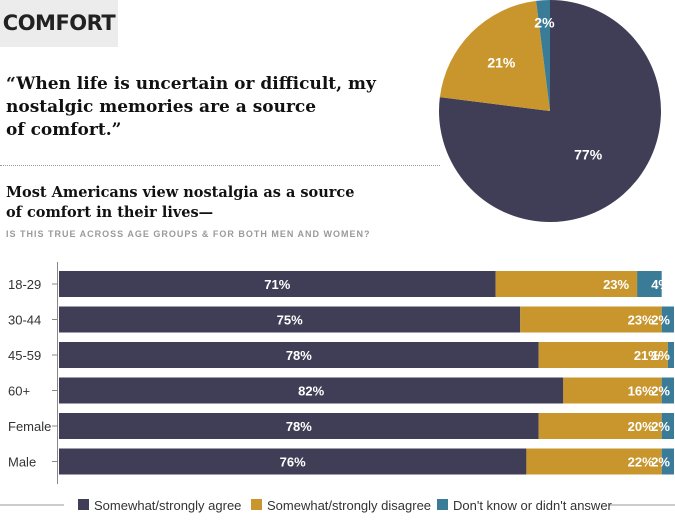 The width and height of the screenshot is (675, 520). I want to click on legend-label: Somewhat/strongly agree, so click(167, 505).